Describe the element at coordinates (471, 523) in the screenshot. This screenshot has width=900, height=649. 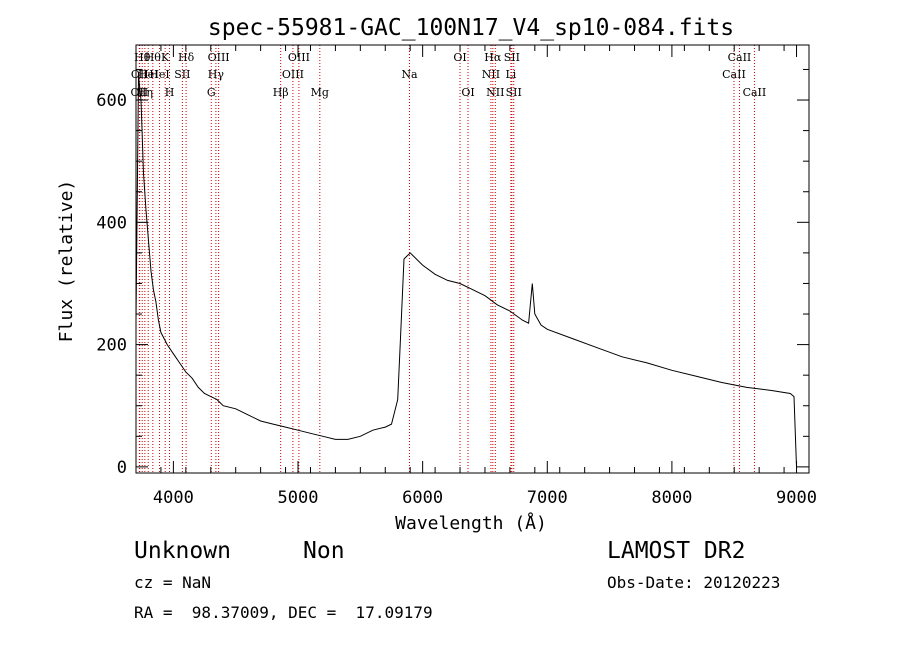
I see `x-axis-label: Wavelength (Å)` at that location.